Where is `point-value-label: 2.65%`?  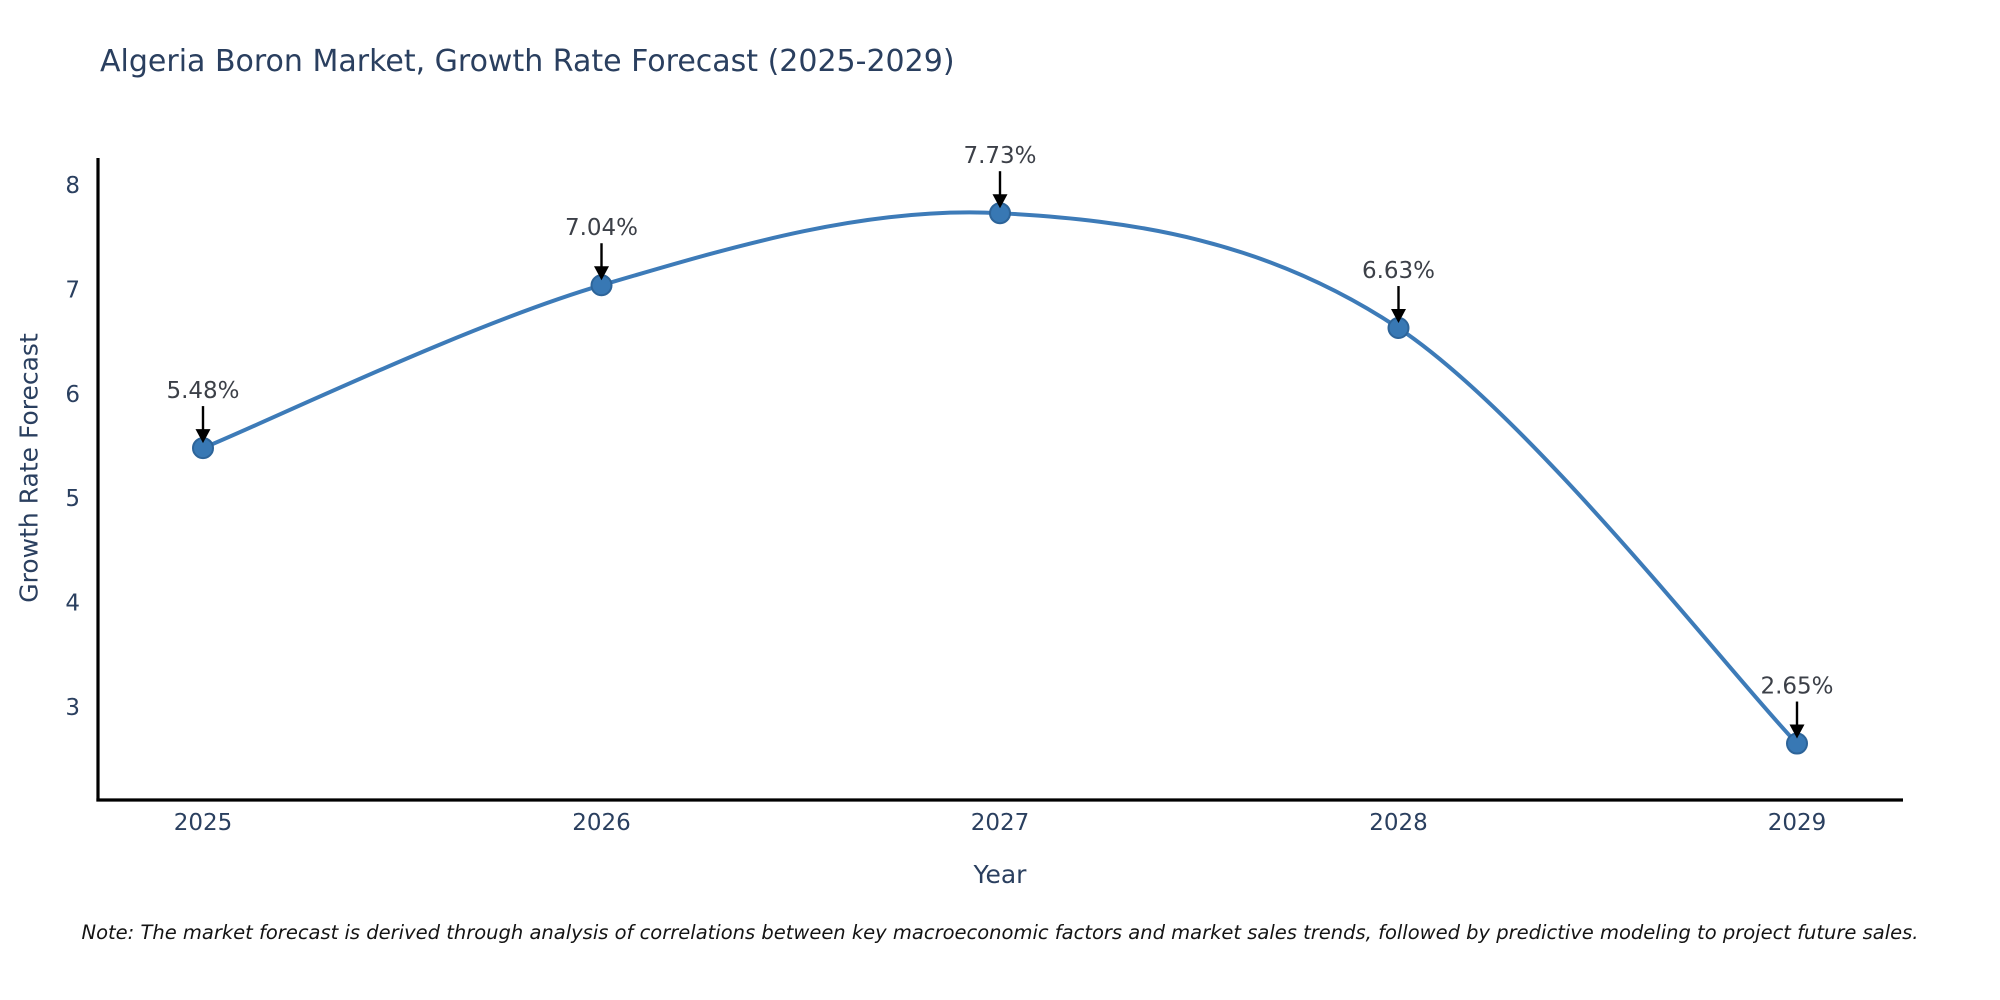
point-value-label: 2.65% is located at coordinates (1796, 687).